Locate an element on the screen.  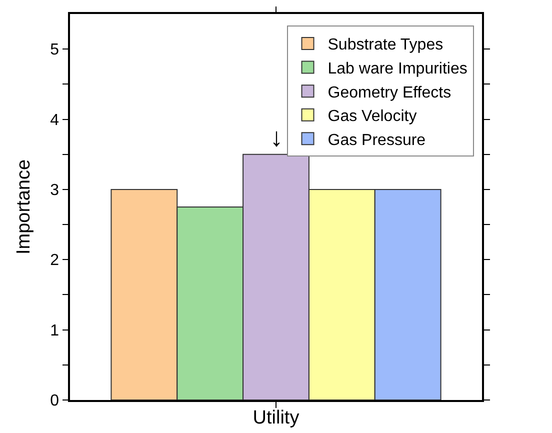
legend-label: Substrate Types is located at coordinates (386, 45).